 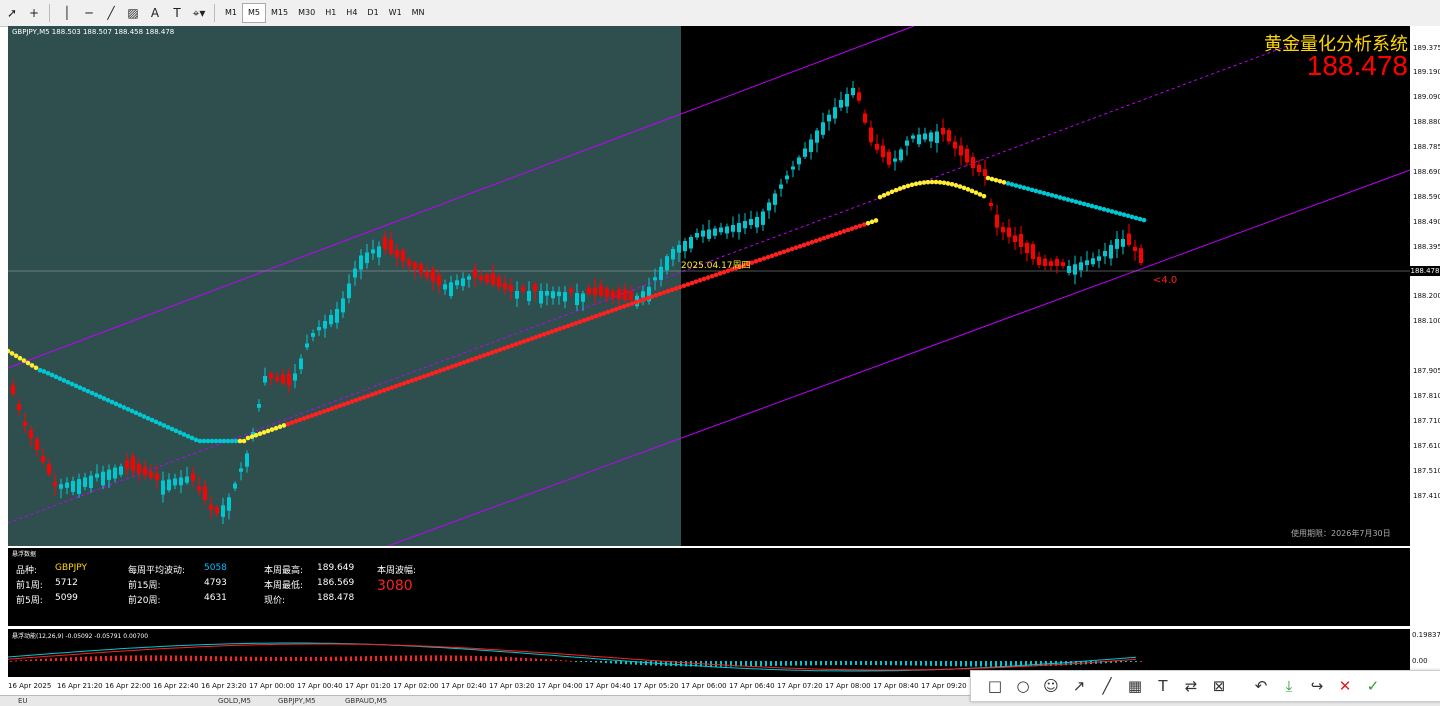 What do you see at coordinates (29, 586) in the screenshot?
I see `stat-prev1-label: 前1周:` at bounding box center [29, 586].